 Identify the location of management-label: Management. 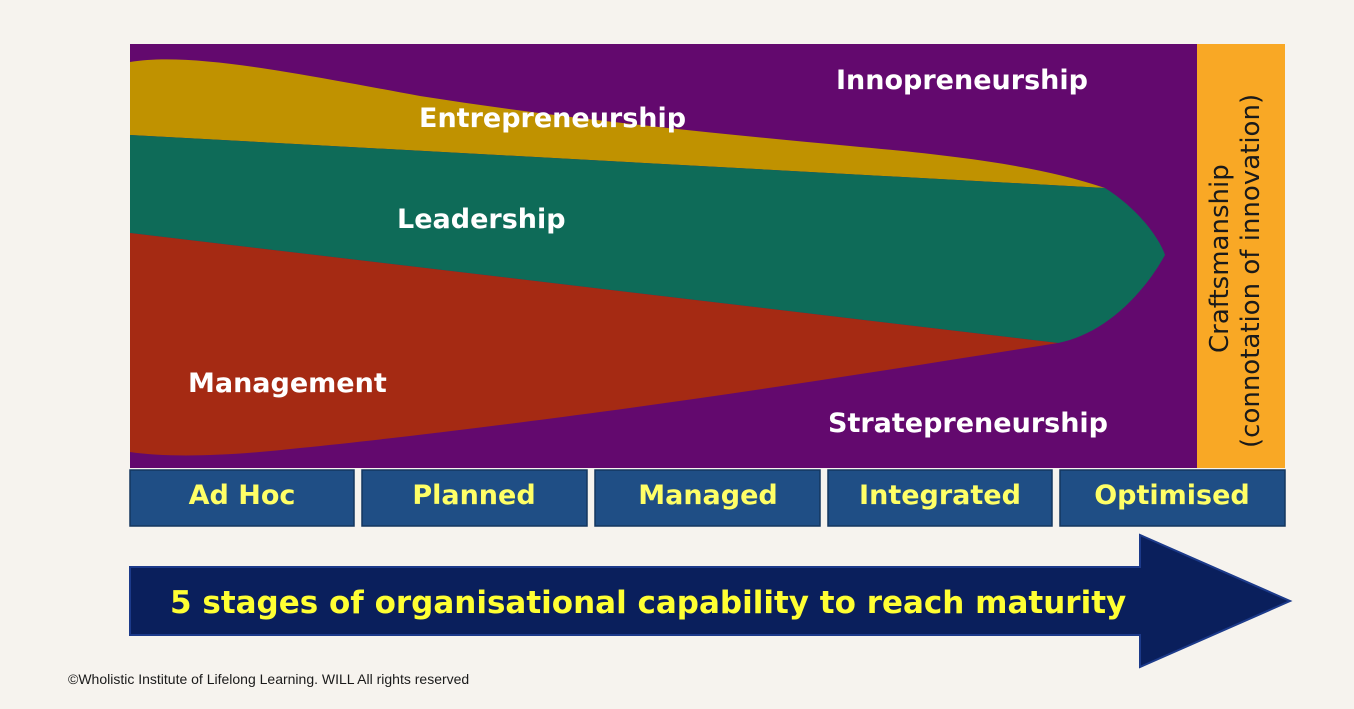
(287, 383).